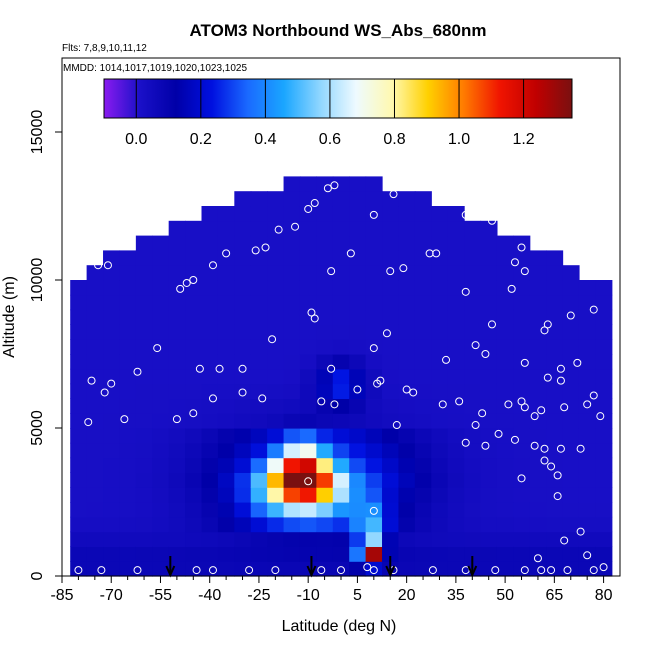  What do you see at coordinates (394, 139) in the screenshot?
I see `colorbar-tick-label: 0.8` at bounding box center [394, 139].